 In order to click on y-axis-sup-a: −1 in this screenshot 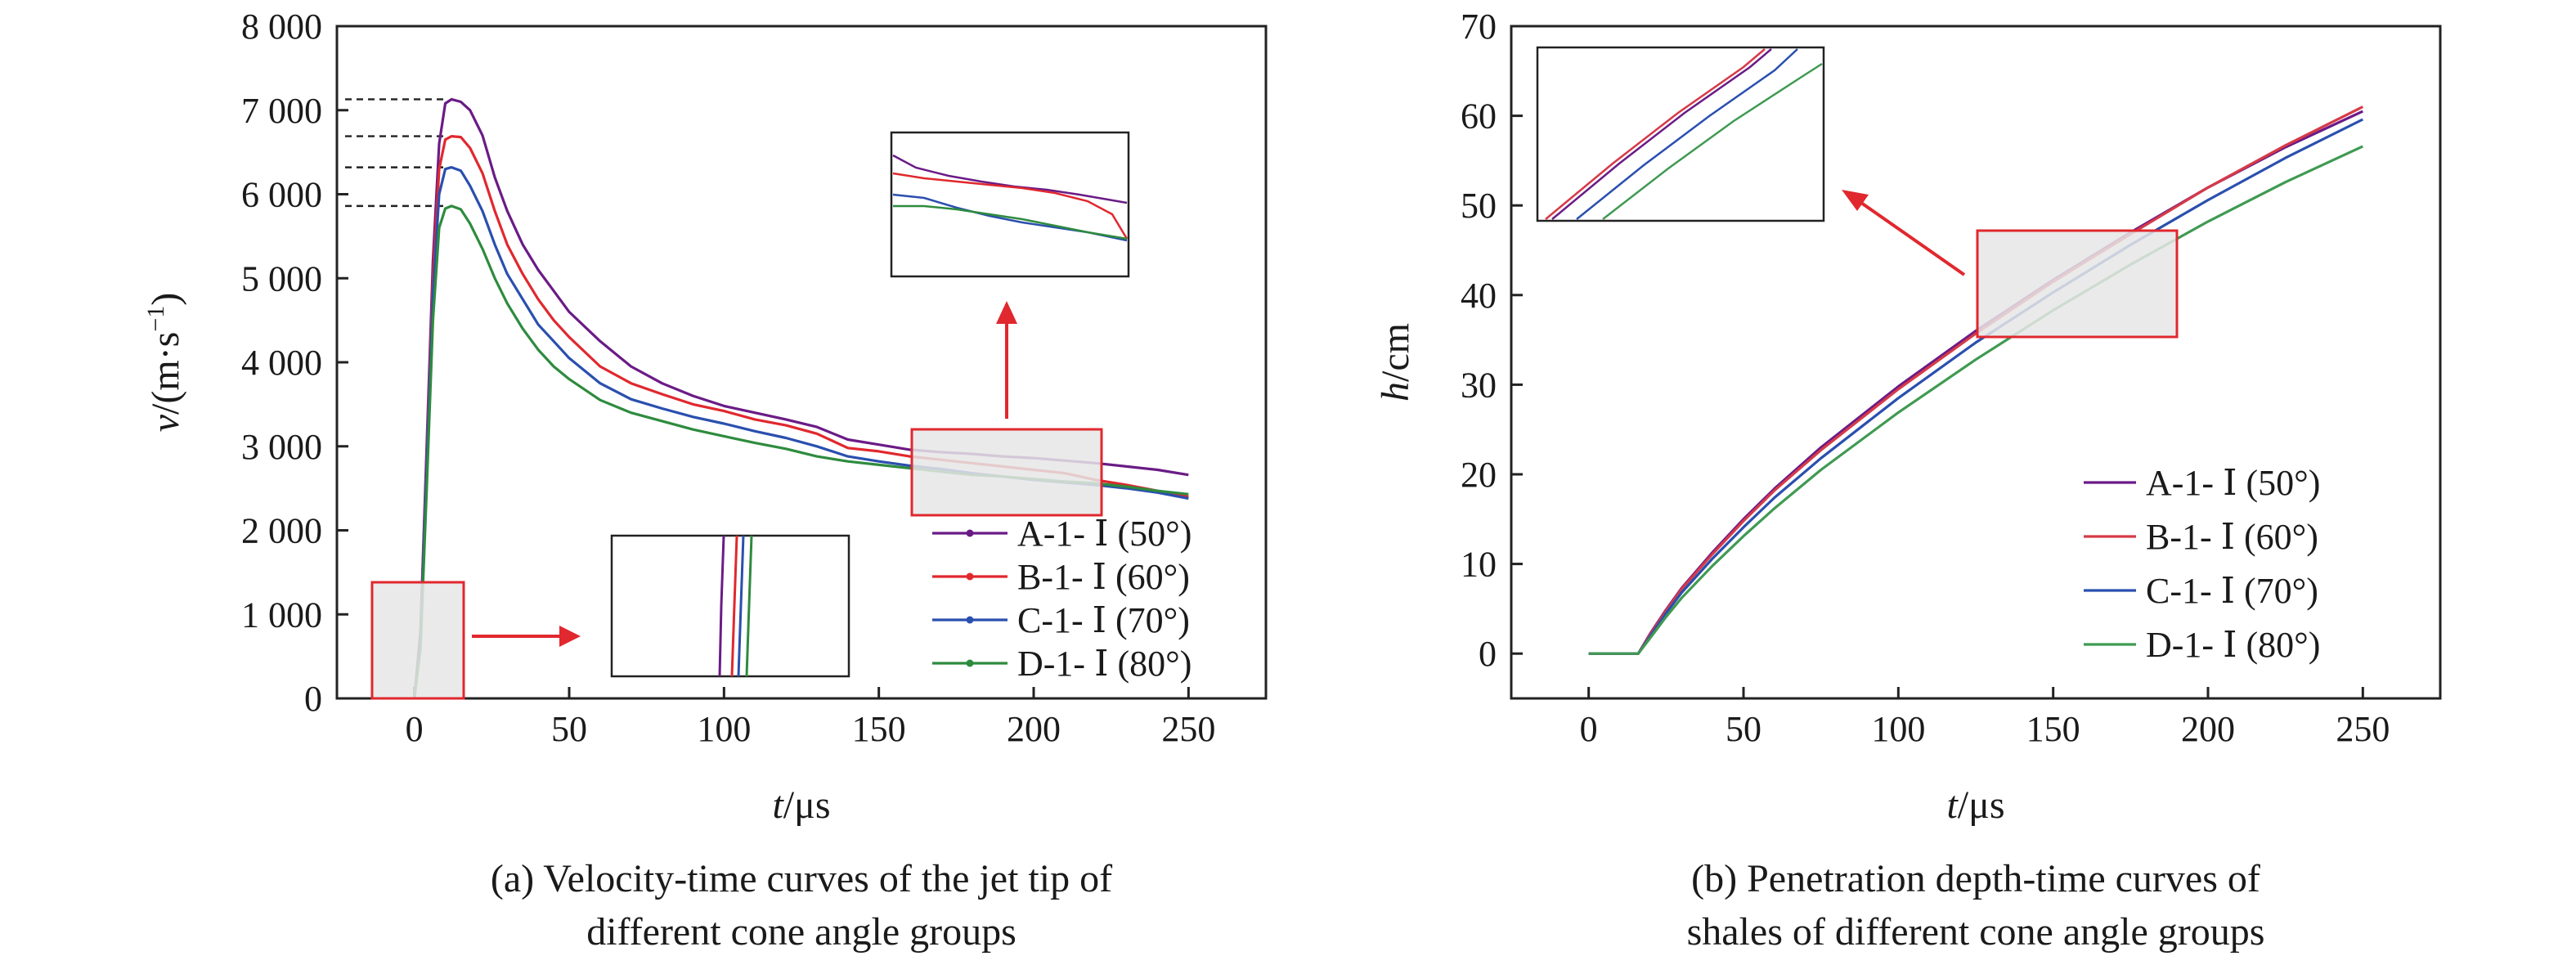, I will do `click(155, 319)`.